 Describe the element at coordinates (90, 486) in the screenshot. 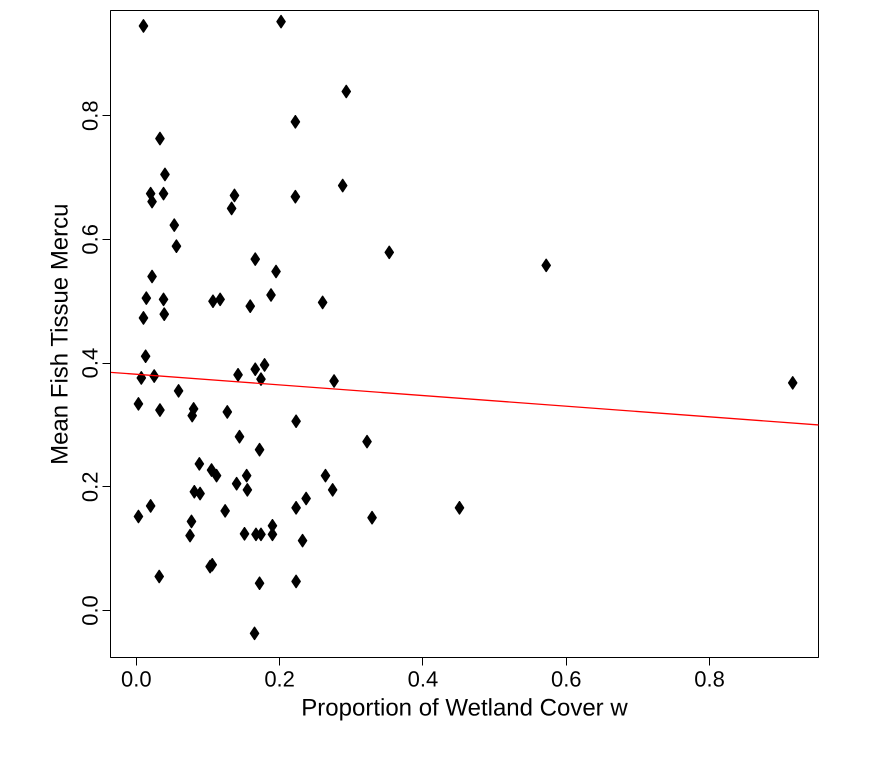

I see `y-tick-label: 0.2` at that location.